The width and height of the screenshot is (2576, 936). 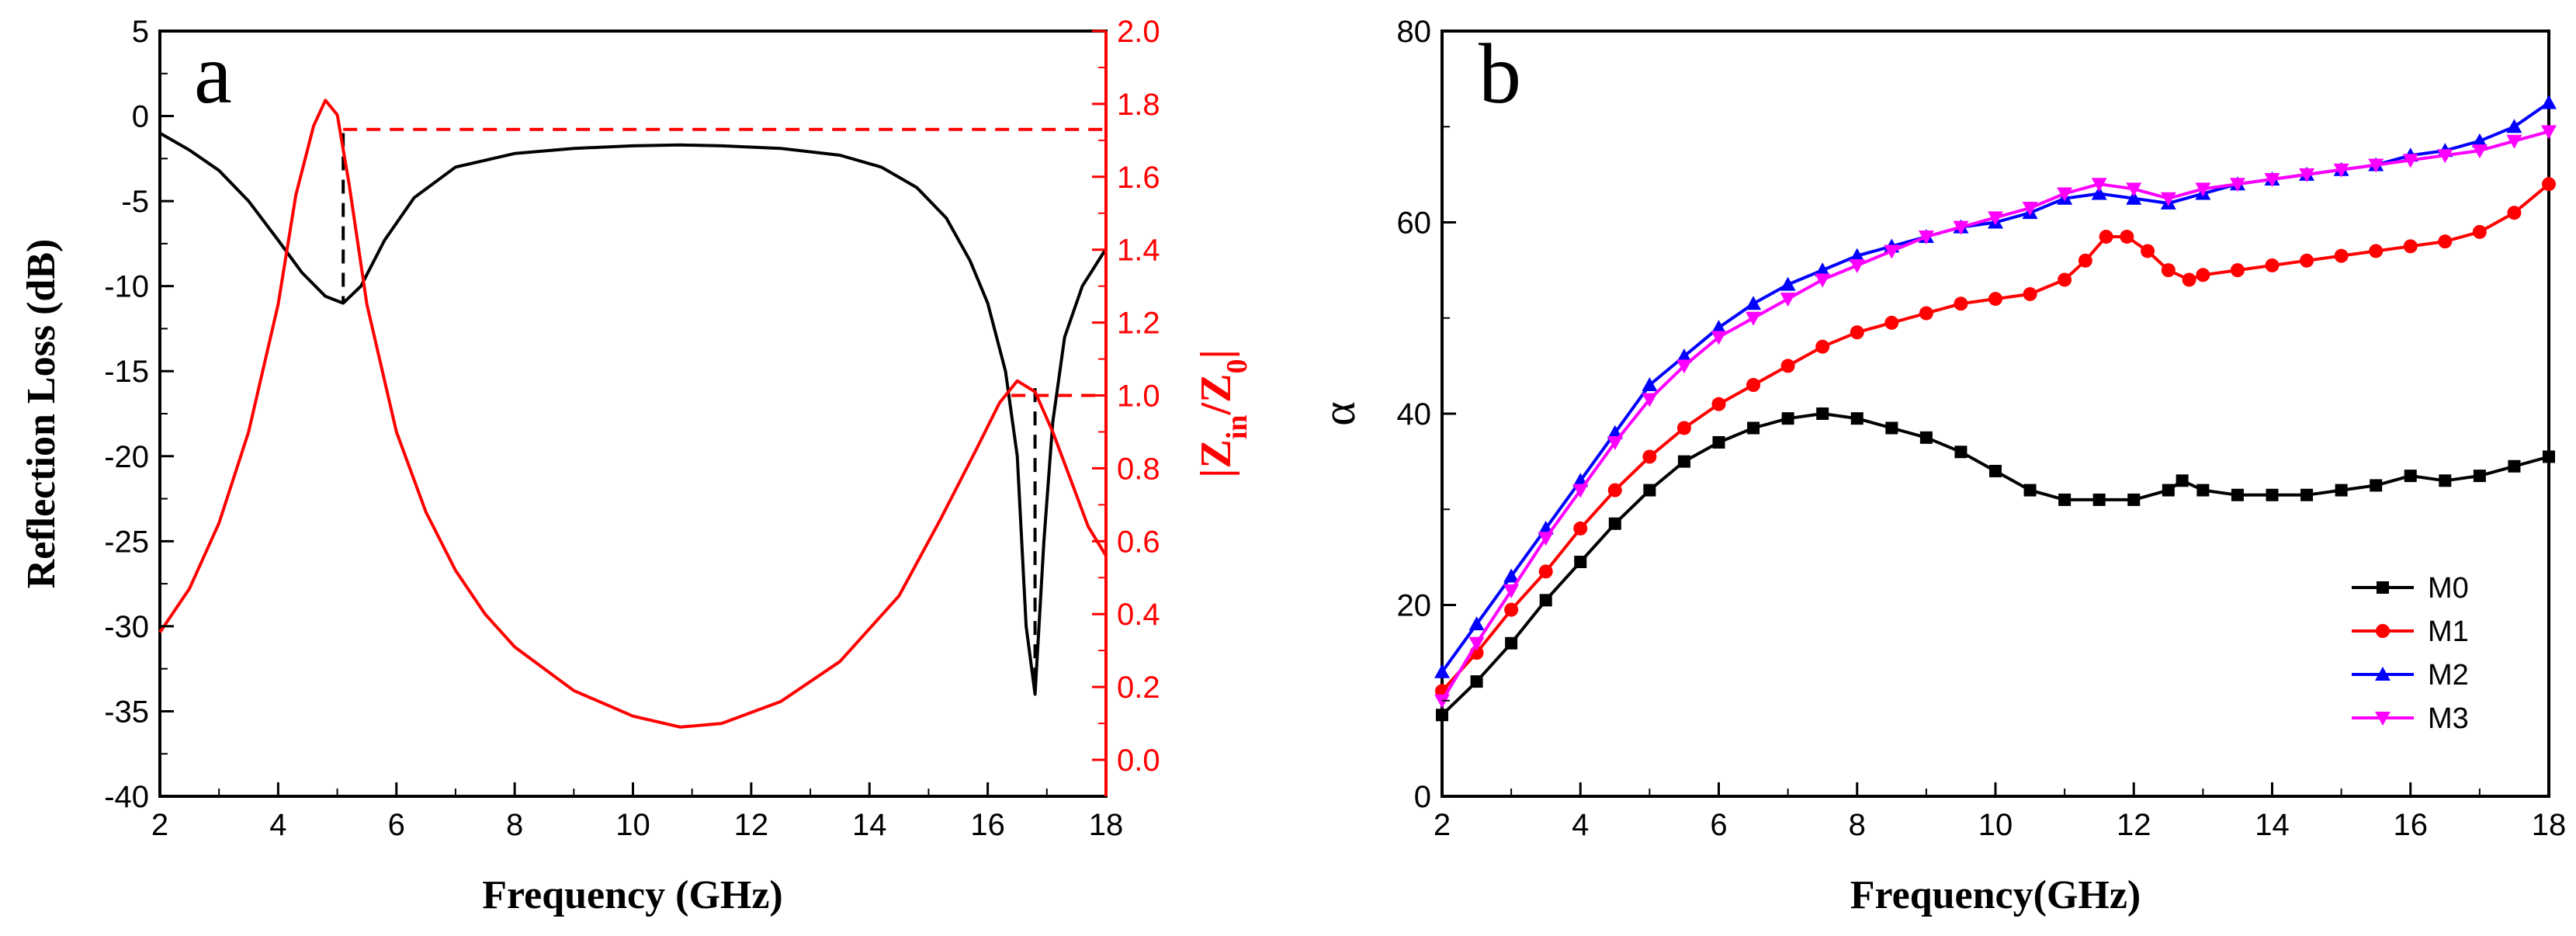 What do you see at coordinates (126, 797) in the screenshot?
I see `panel-a-y-tick-label: -40` at bounding box center [126, 797].